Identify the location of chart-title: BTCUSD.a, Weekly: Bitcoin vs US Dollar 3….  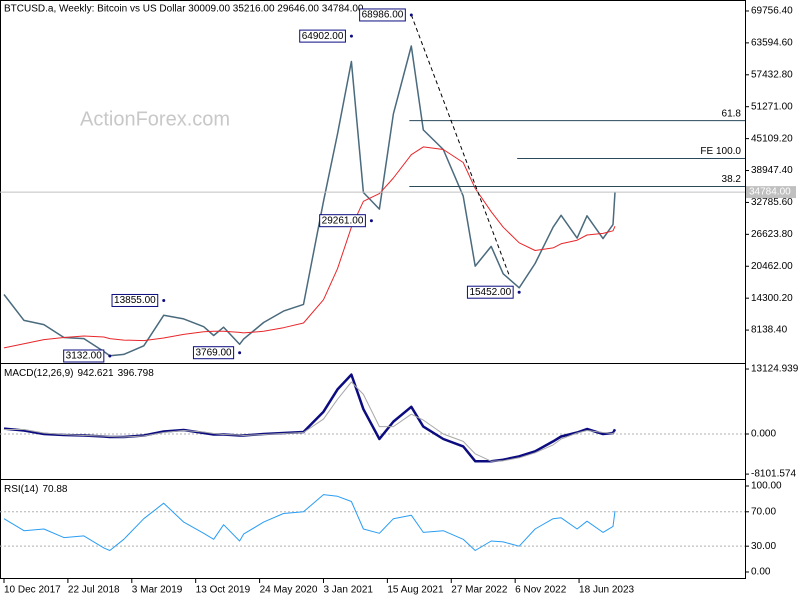
(184, 9).